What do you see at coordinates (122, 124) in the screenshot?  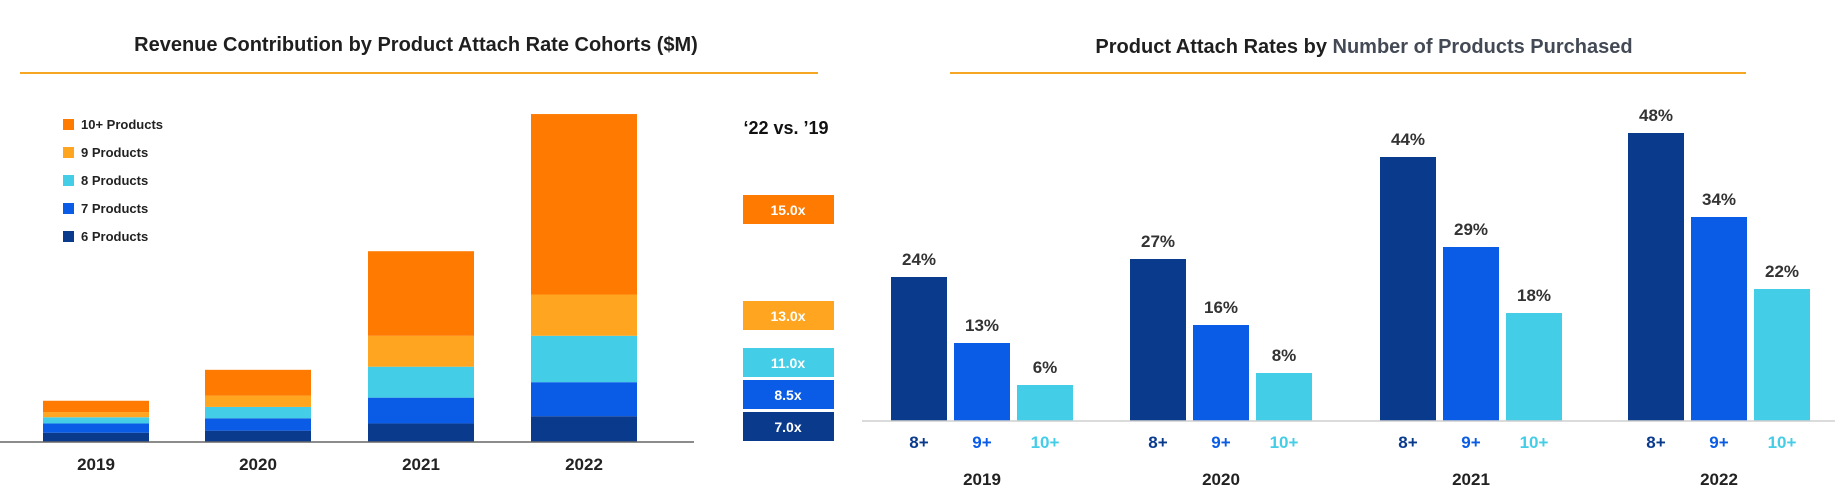 I see `legend-label: 10+ Products` at bounding box center [122, 124].